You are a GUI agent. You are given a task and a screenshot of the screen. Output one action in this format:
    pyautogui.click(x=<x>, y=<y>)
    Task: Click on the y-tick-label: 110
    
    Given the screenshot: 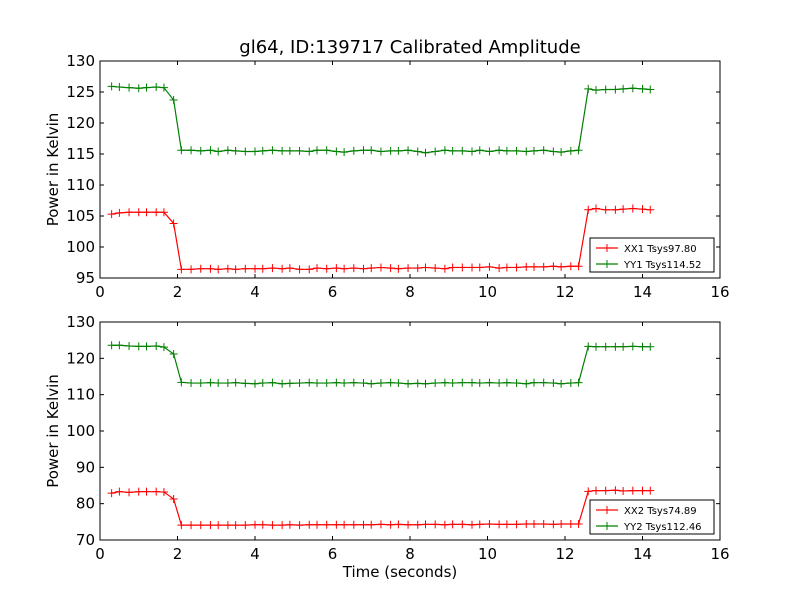 What is the action you would take?
    pyautogui.click(x=80, y=395)
    